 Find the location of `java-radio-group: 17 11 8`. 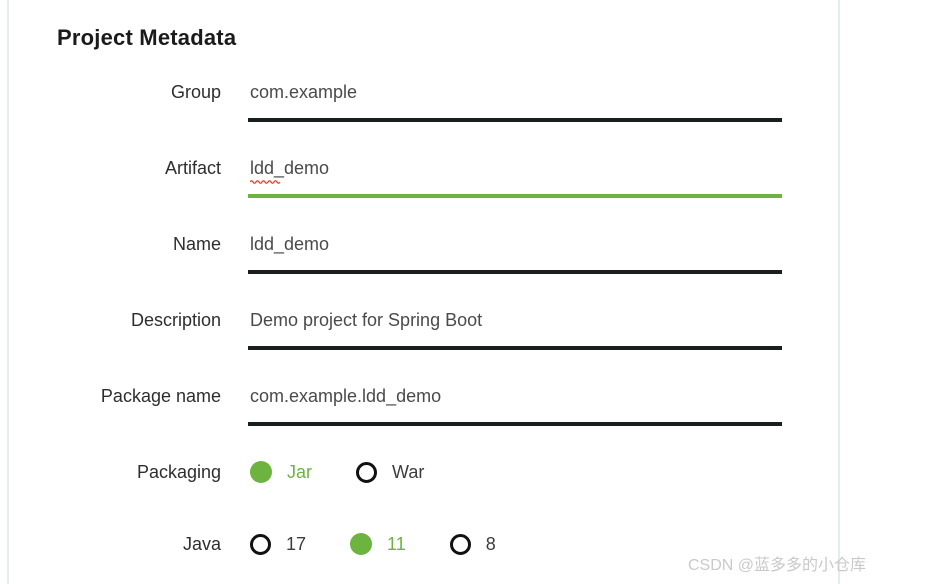

java-radio-group: 17 11 8 is located at coordinates (394, 544).